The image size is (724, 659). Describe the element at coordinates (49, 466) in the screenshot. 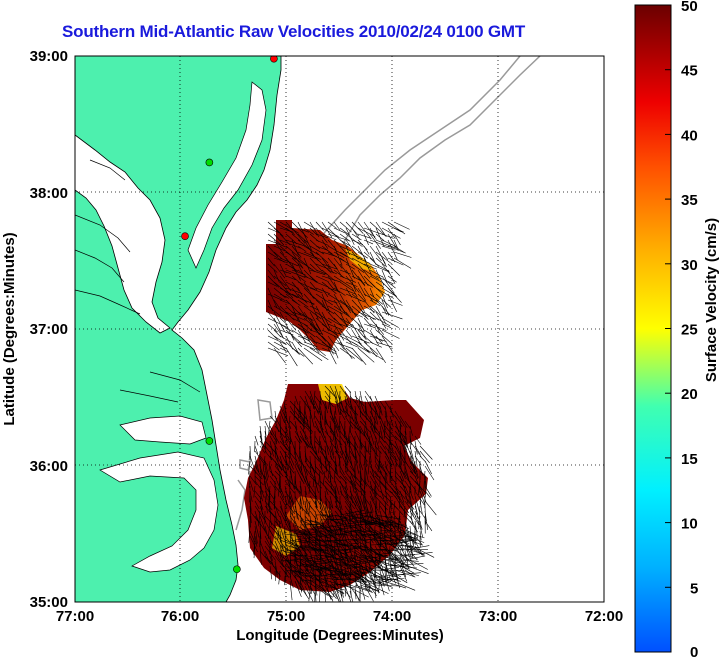

I see `y-tick: 36:00` at that location.